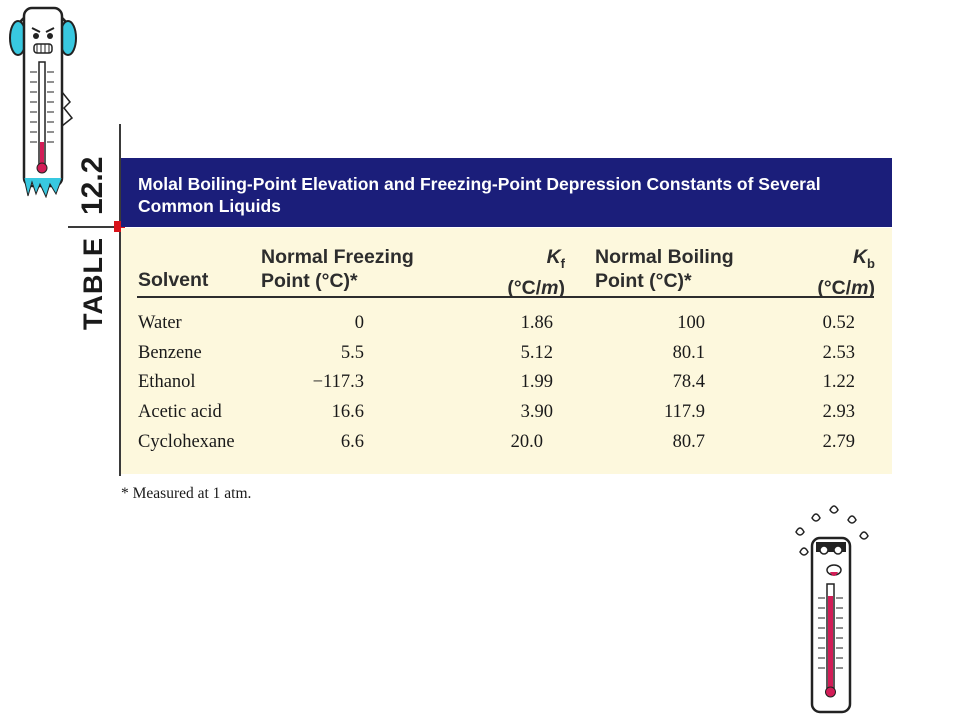 This screenshot has width=960, height=720. I want to click on table-word: TABLE, so click(92, 283).